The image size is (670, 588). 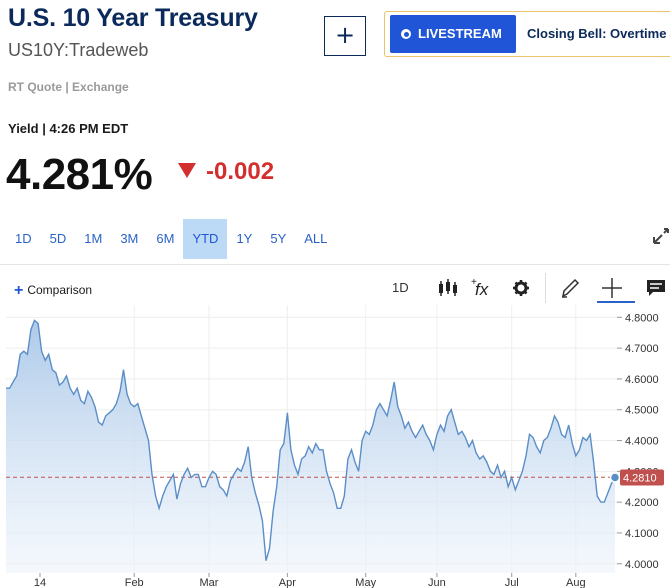 I want to click on gear-icon, so click(x=521, y=288).